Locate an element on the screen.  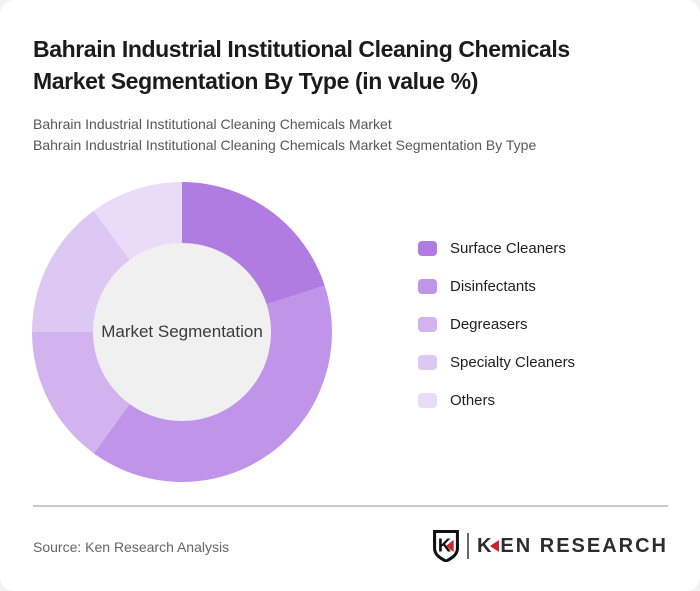
legend-item-degreasers: Degreasers is located at coordinates (496, 324).